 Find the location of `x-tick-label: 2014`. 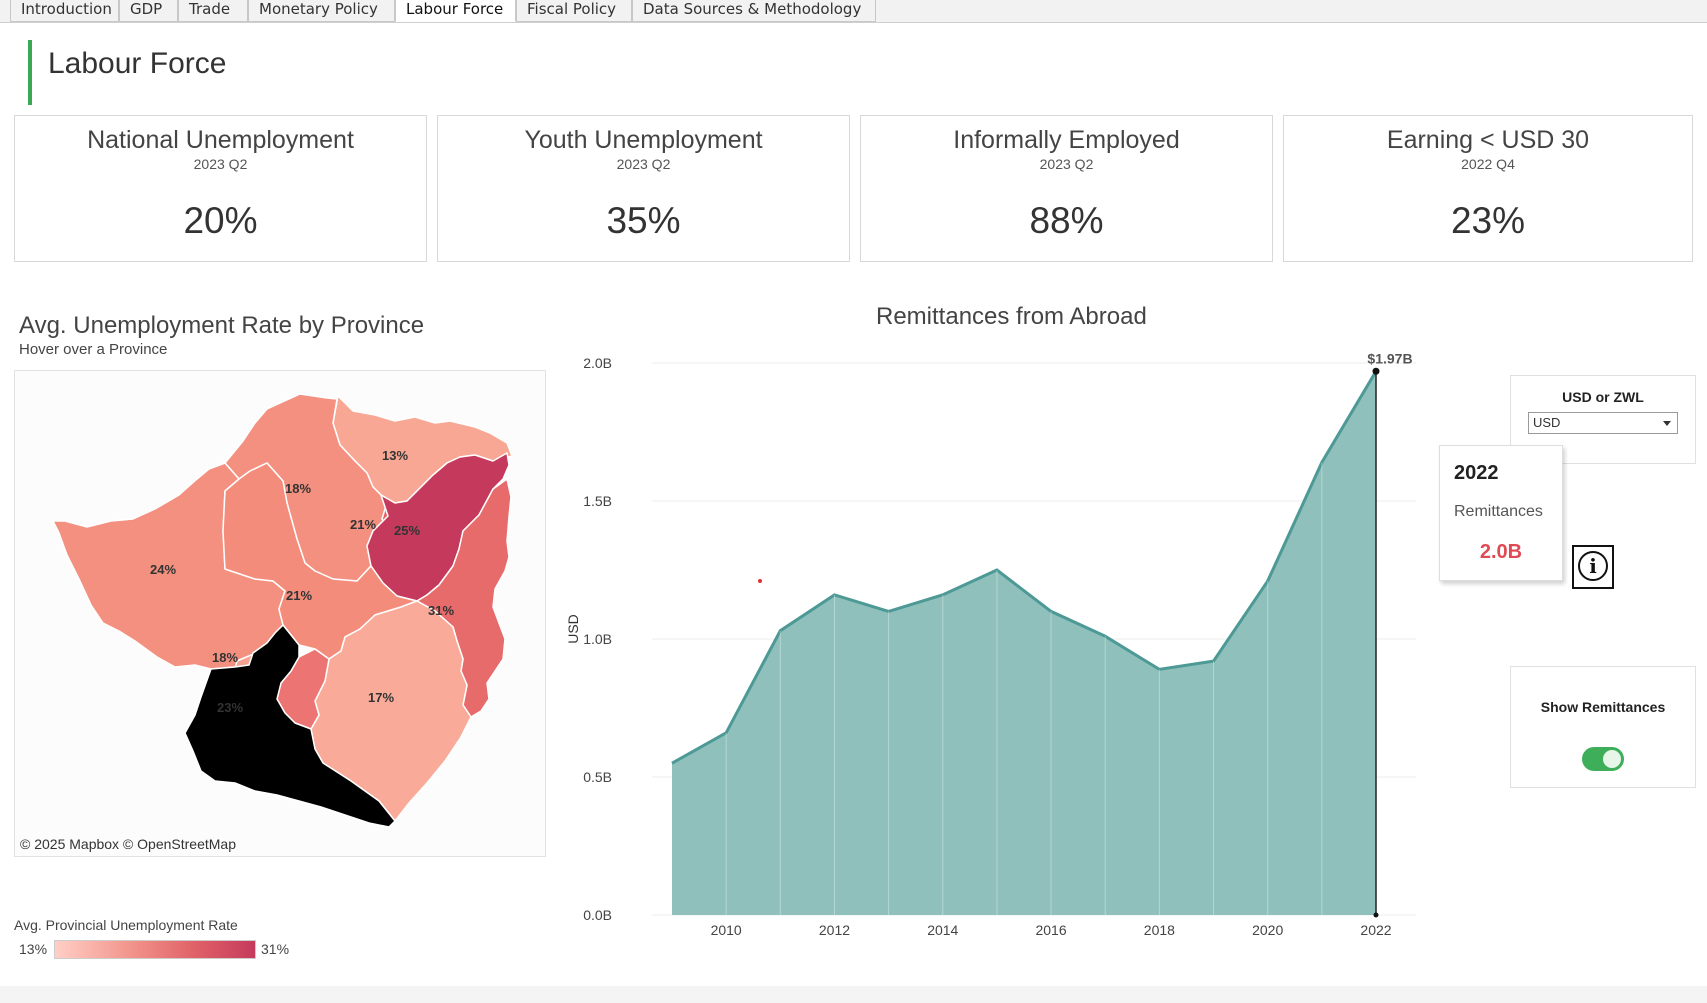

x-tick-label: 2014 is located at coordinates (942, 930).